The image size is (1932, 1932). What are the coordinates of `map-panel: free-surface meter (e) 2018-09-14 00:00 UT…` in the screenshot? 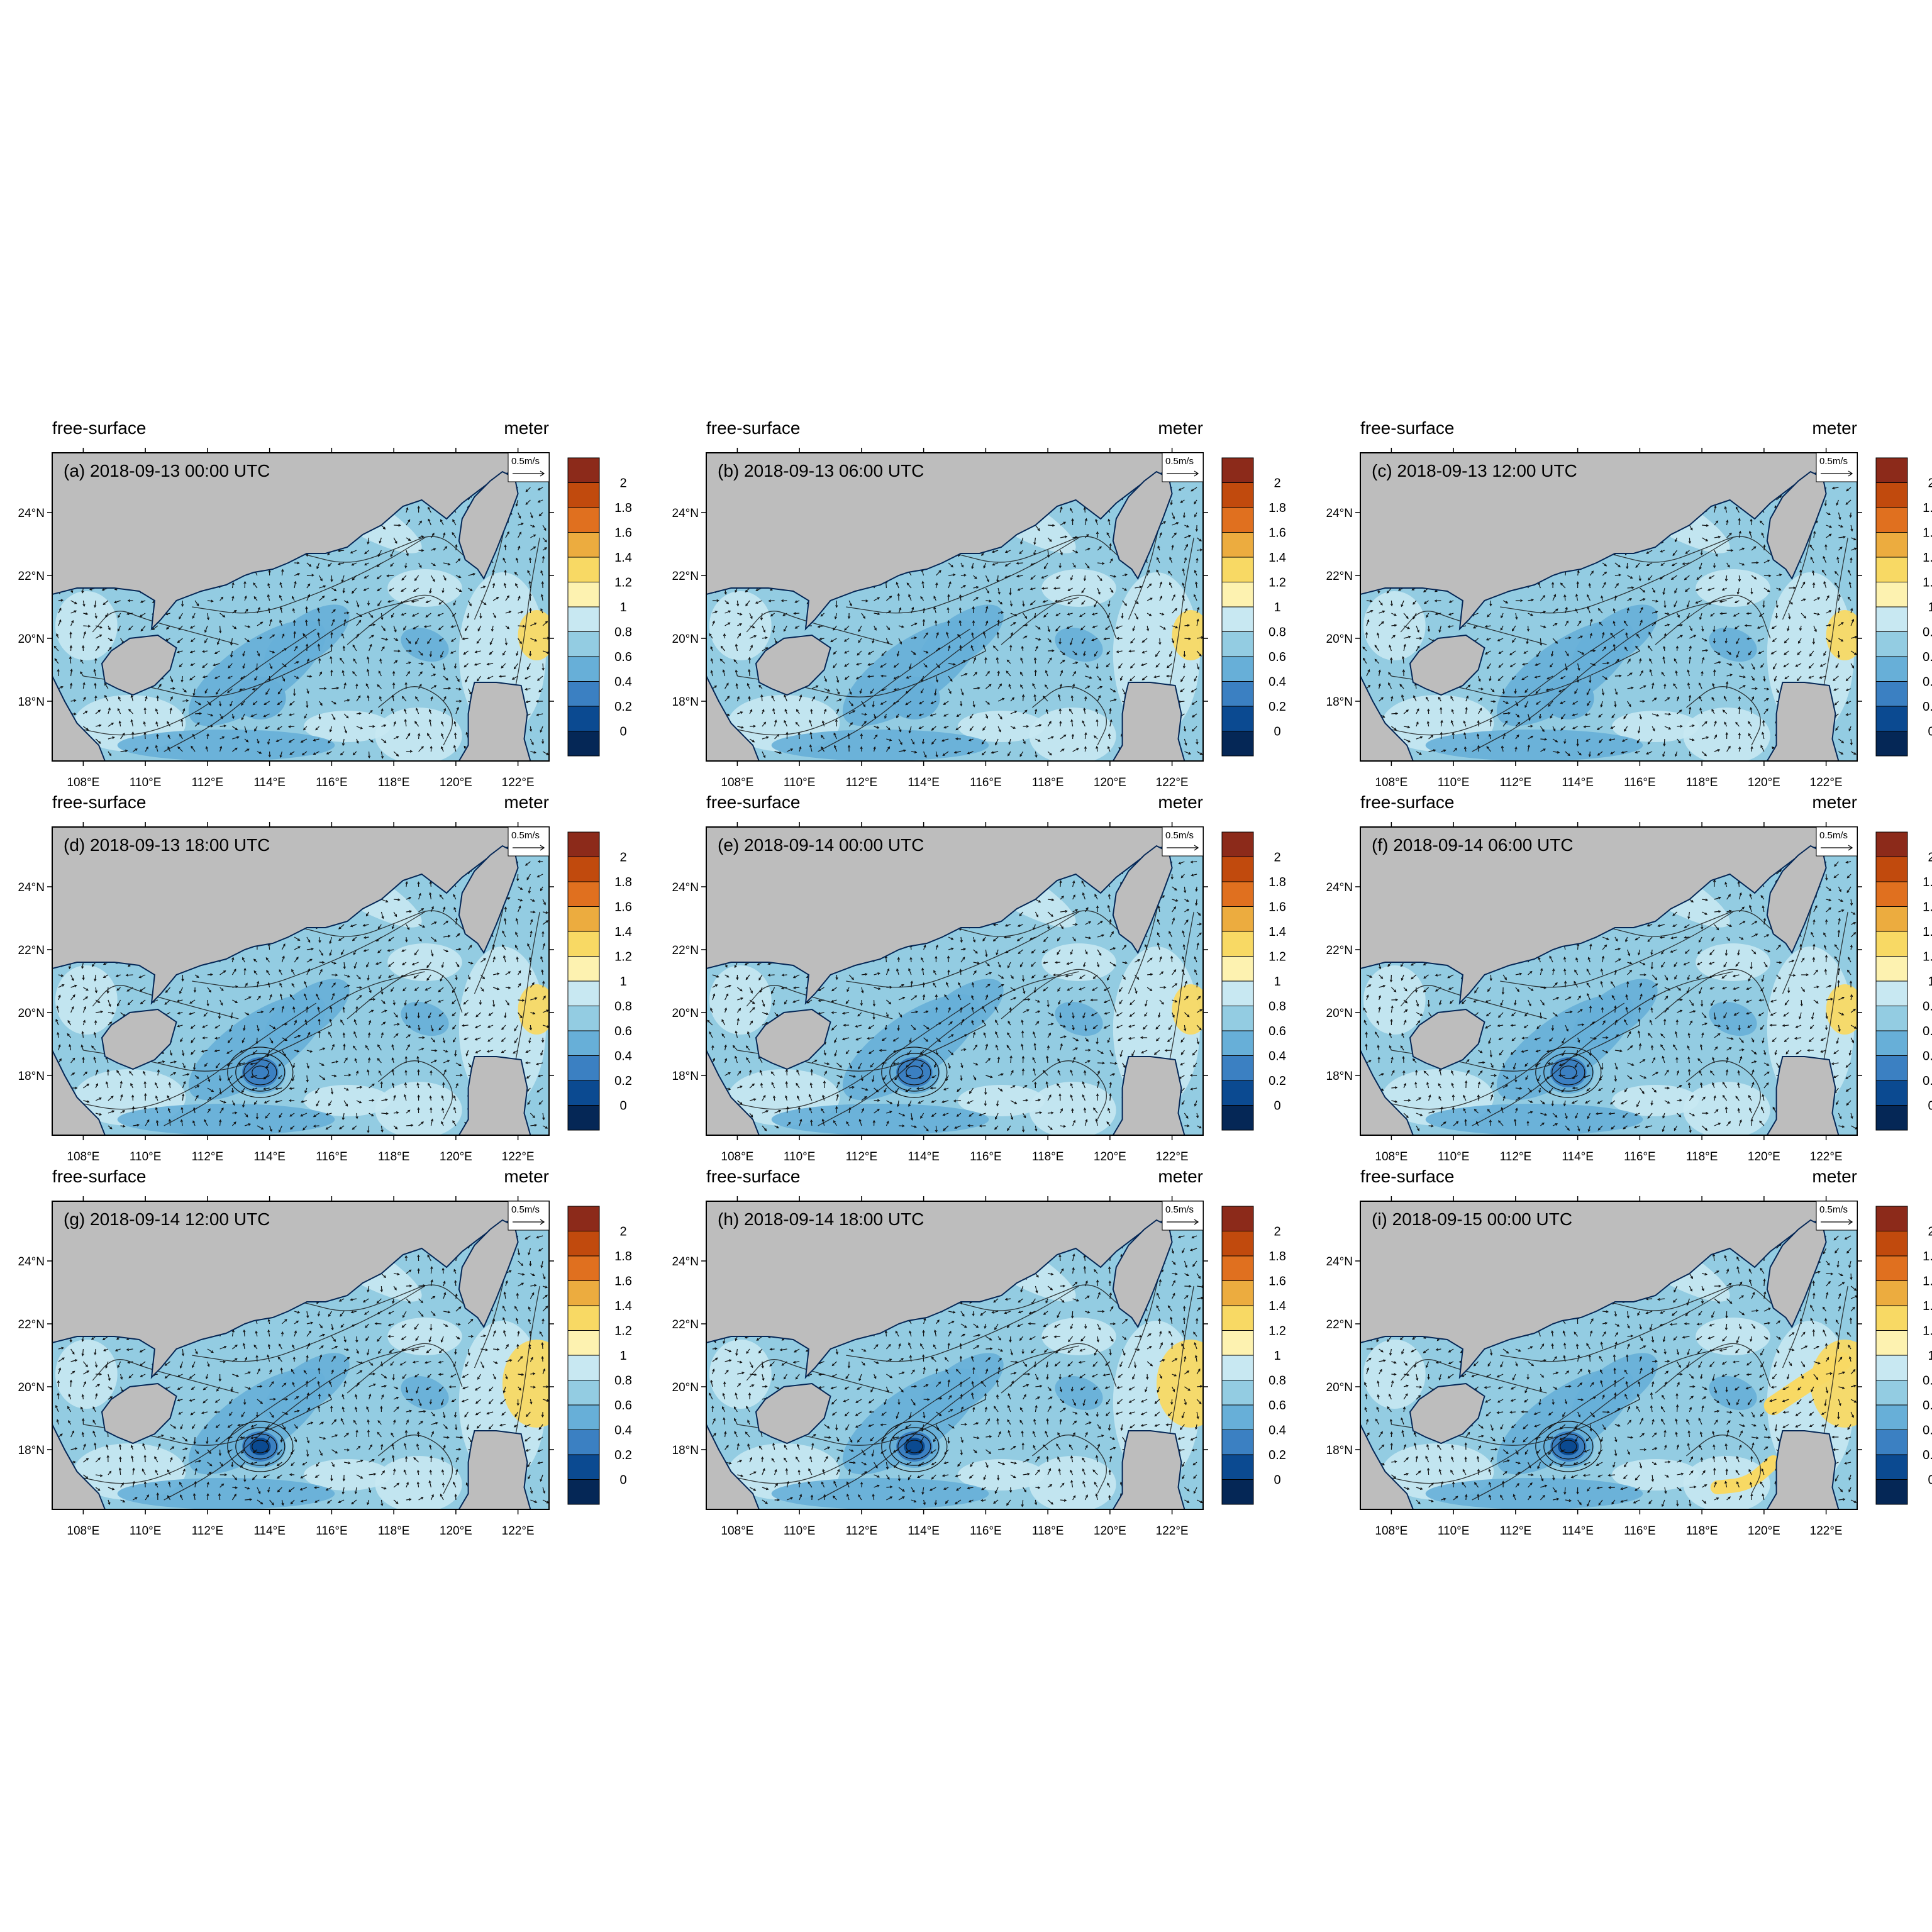 It's located at (1003, 981).